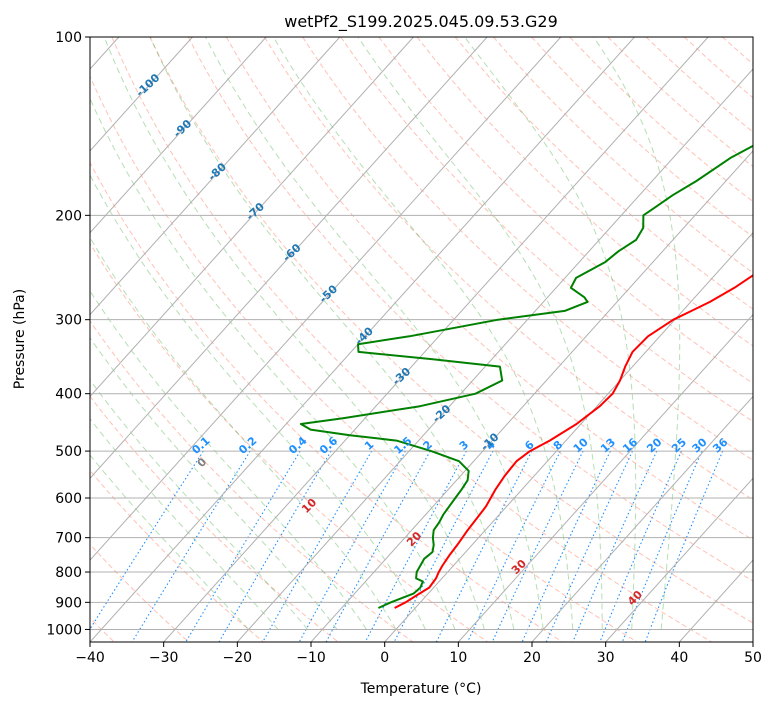  Describe the element at coordinates (654, 445) in the screenshot. I see `mixing-ratio-label: 20` at that location.